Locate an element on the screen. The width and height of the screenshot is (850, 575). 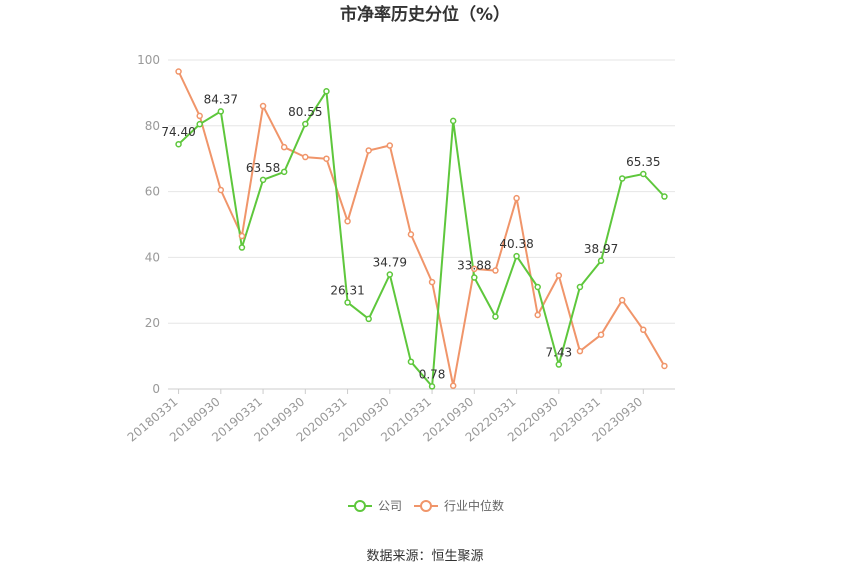
data-label: 80.55 is located at coordinates (305, 112).